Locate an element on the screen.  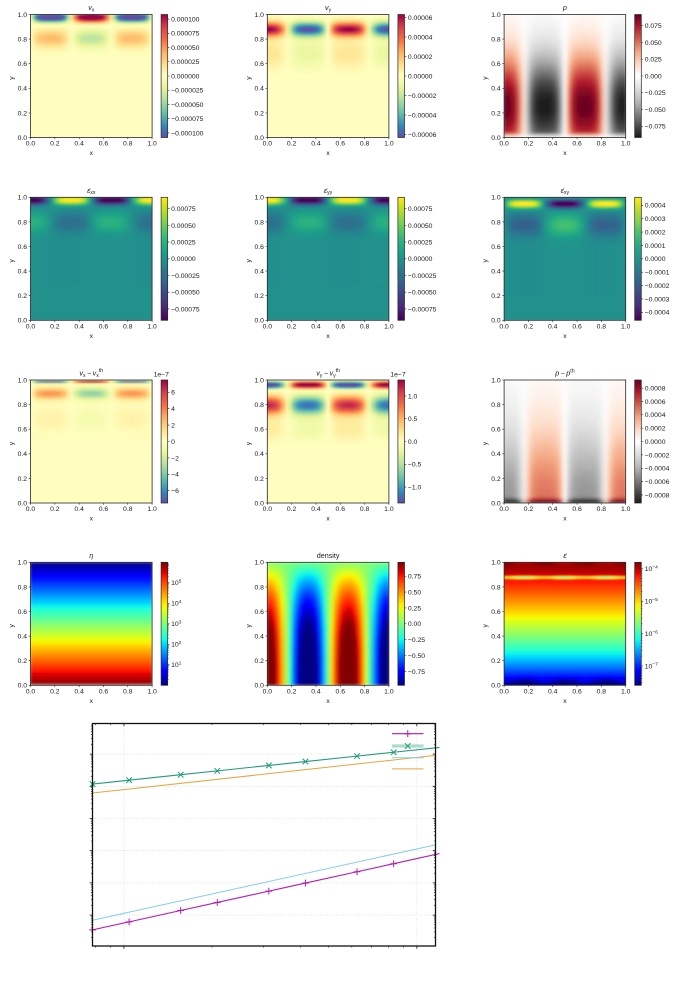
svg-text: −0.25 is located at coordinates (416, 640).